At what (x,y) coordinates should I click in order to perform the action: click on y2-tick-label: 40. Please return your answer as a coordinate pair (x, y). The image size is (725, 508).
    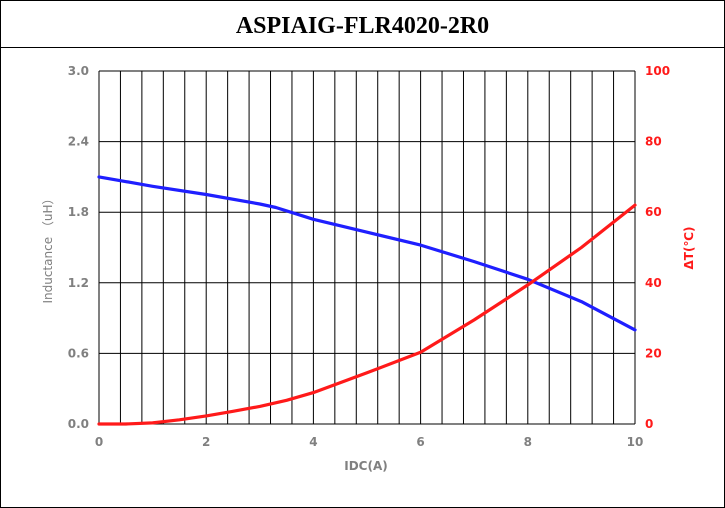
    Looking at the image, I should click on (653, 283).